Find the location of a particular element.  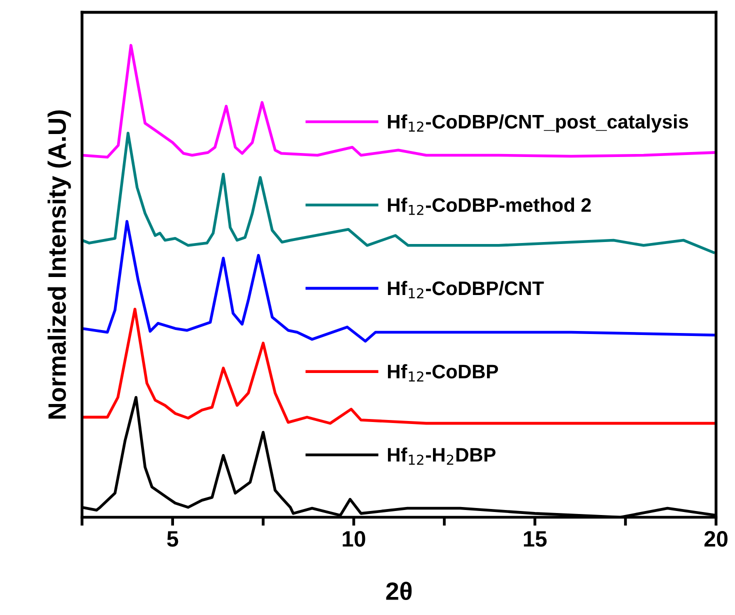

x-tick-label: 20 is located at coordinates (716, 538).